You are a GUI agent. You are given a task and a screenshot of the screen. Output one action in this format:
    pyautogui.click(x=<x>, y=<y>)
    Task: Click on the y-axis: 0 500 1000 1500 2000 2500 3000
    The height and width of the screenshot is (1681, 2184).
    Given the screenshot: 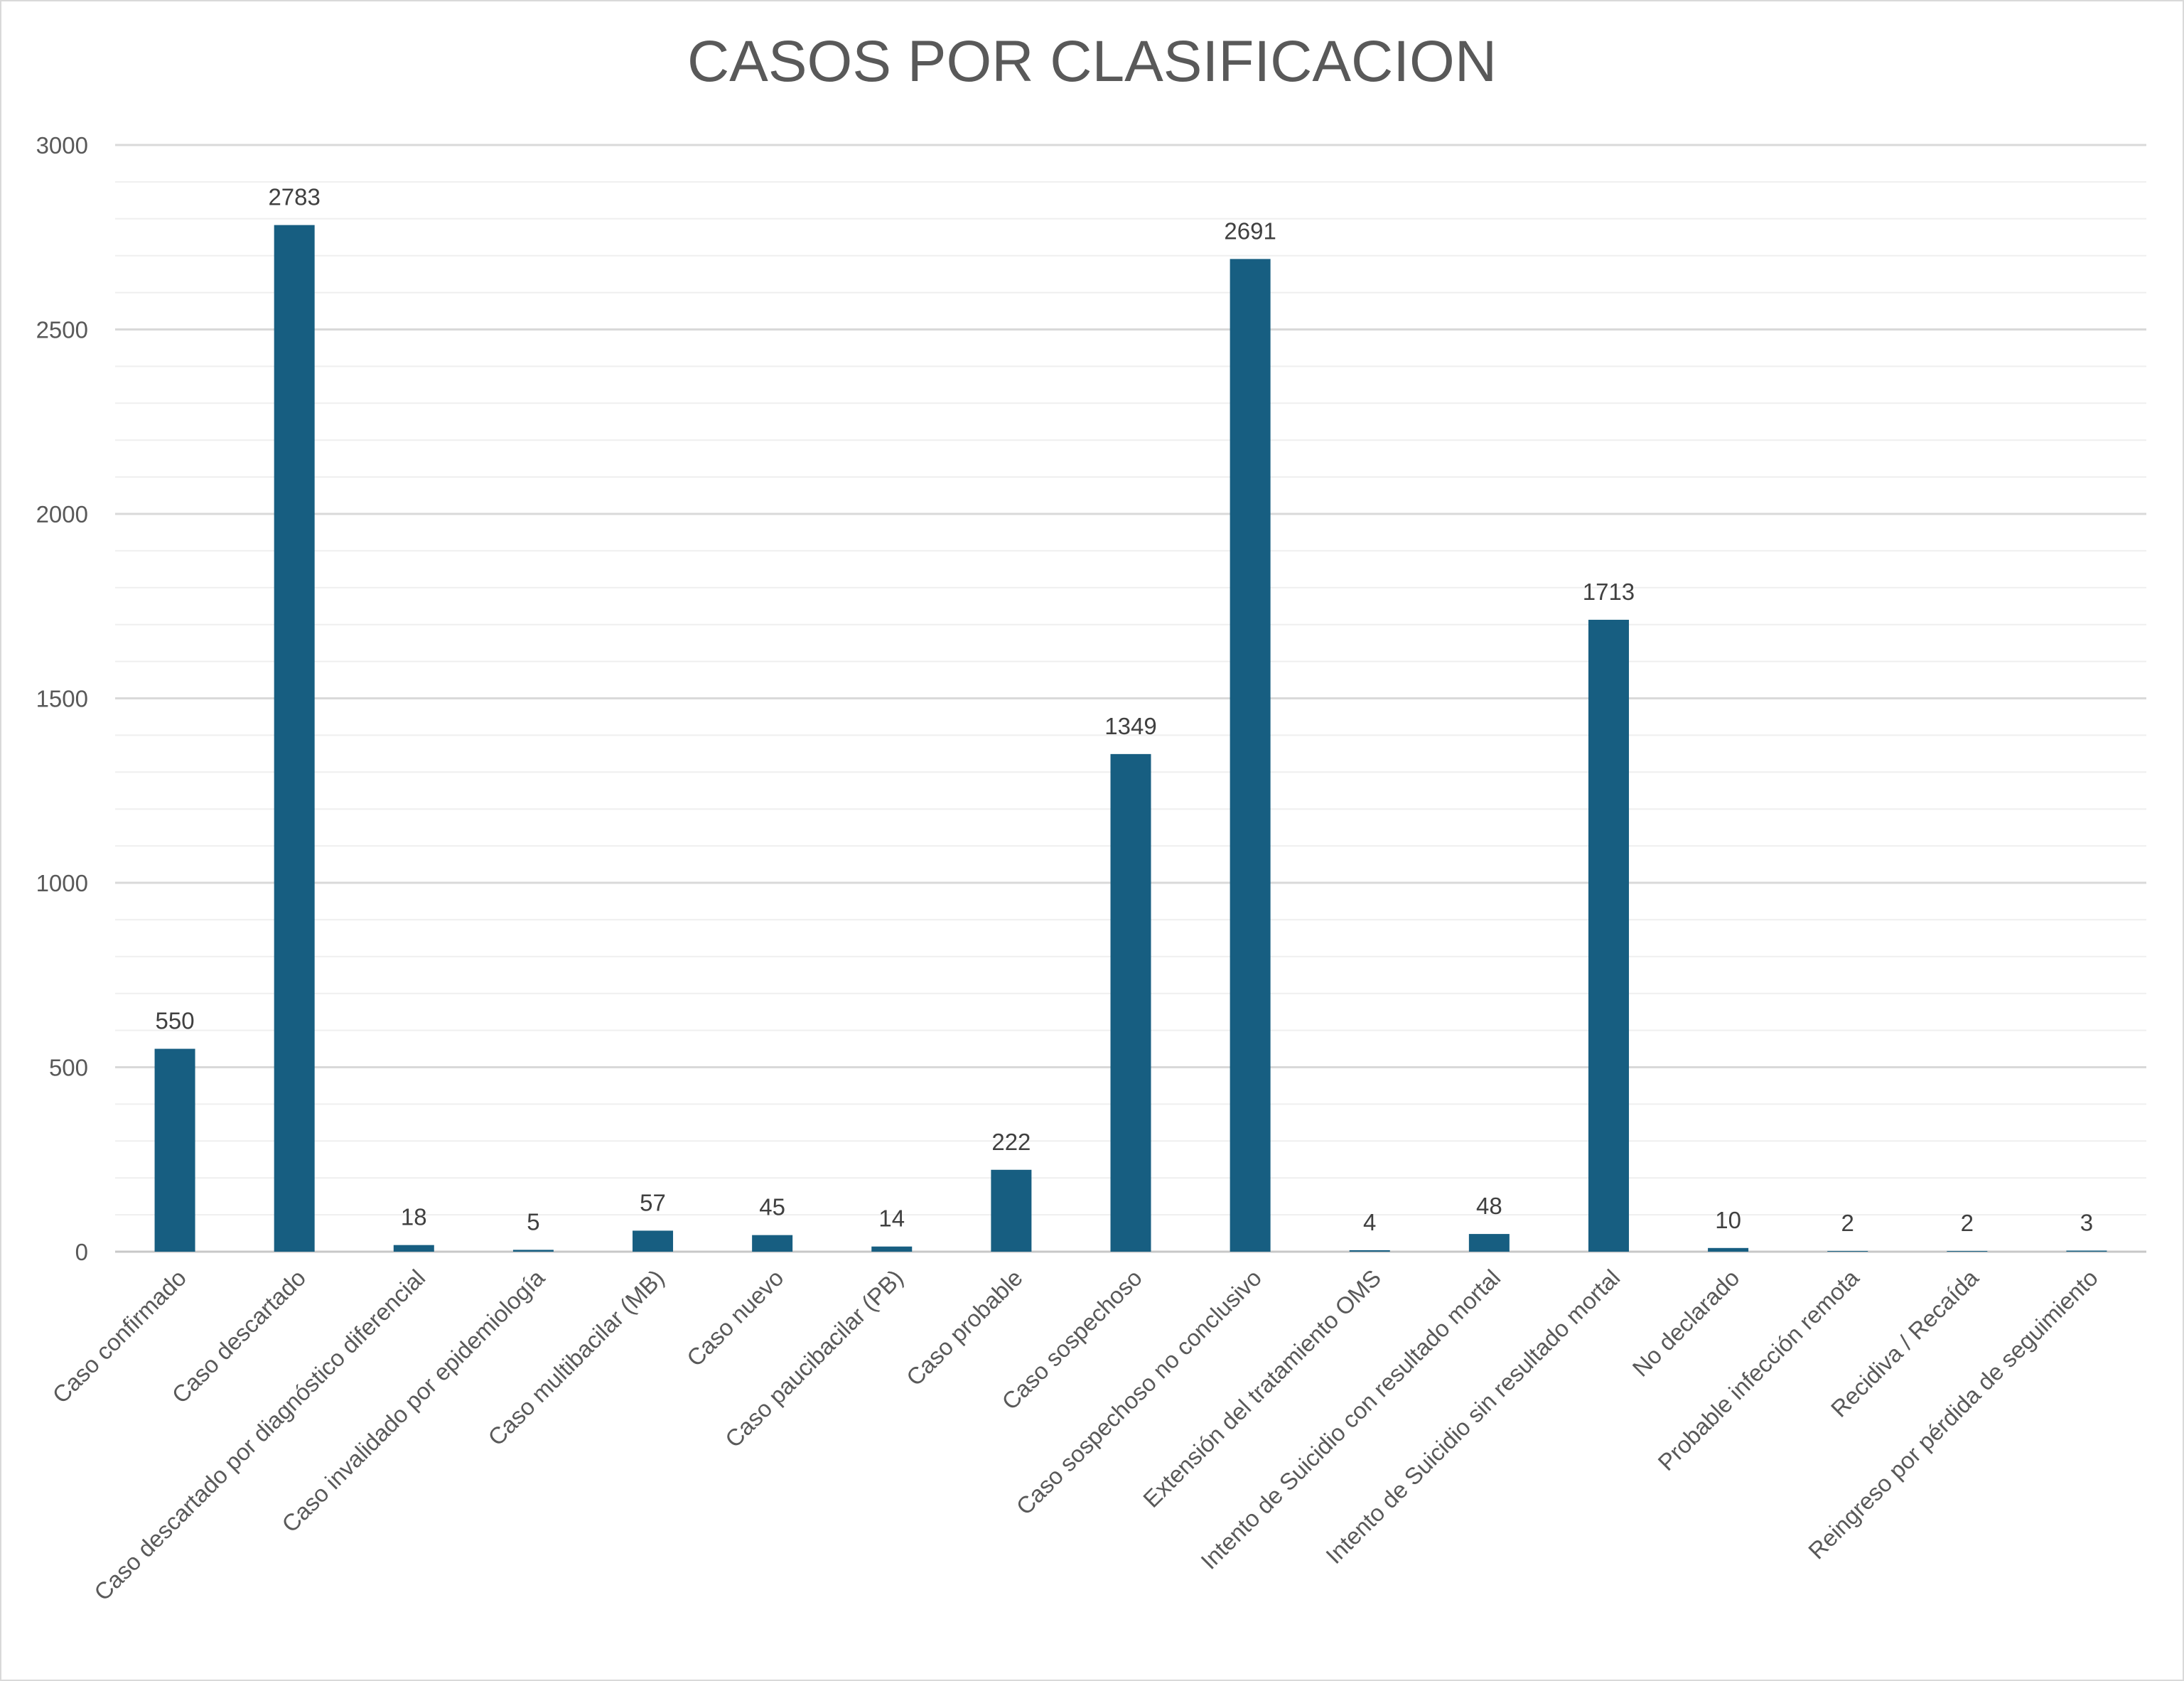 What is the action you would take?
    pyautogui.click(x=62, y=698)
    